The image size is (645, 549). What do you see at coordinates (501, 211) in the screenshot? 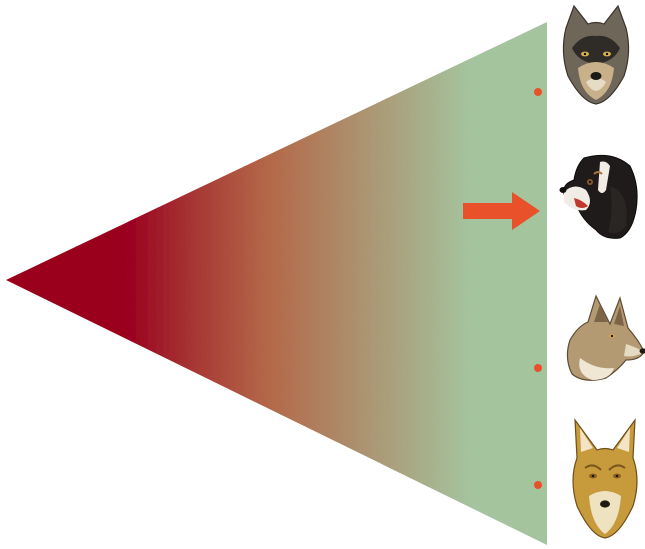
I see `pointer-arrow` at bounding box center [501, 211].